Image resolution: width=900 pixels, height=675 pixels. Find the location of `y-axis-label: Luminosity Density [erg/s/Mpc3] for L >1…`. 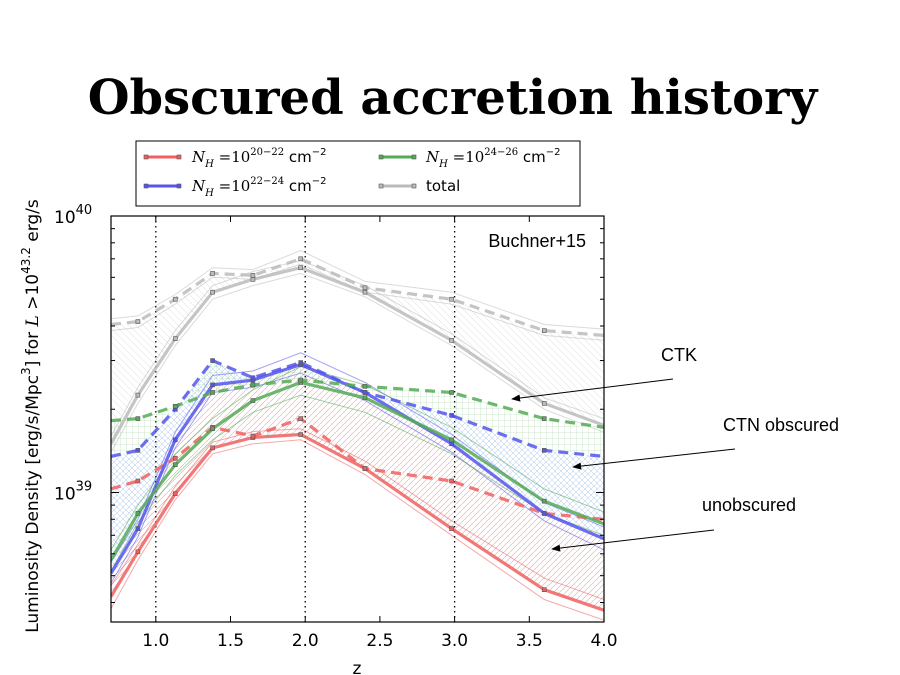

y-axis-label: Luminosity Density [erg/s/Mpc3] for L >1… is located at coordinates (31, 416).